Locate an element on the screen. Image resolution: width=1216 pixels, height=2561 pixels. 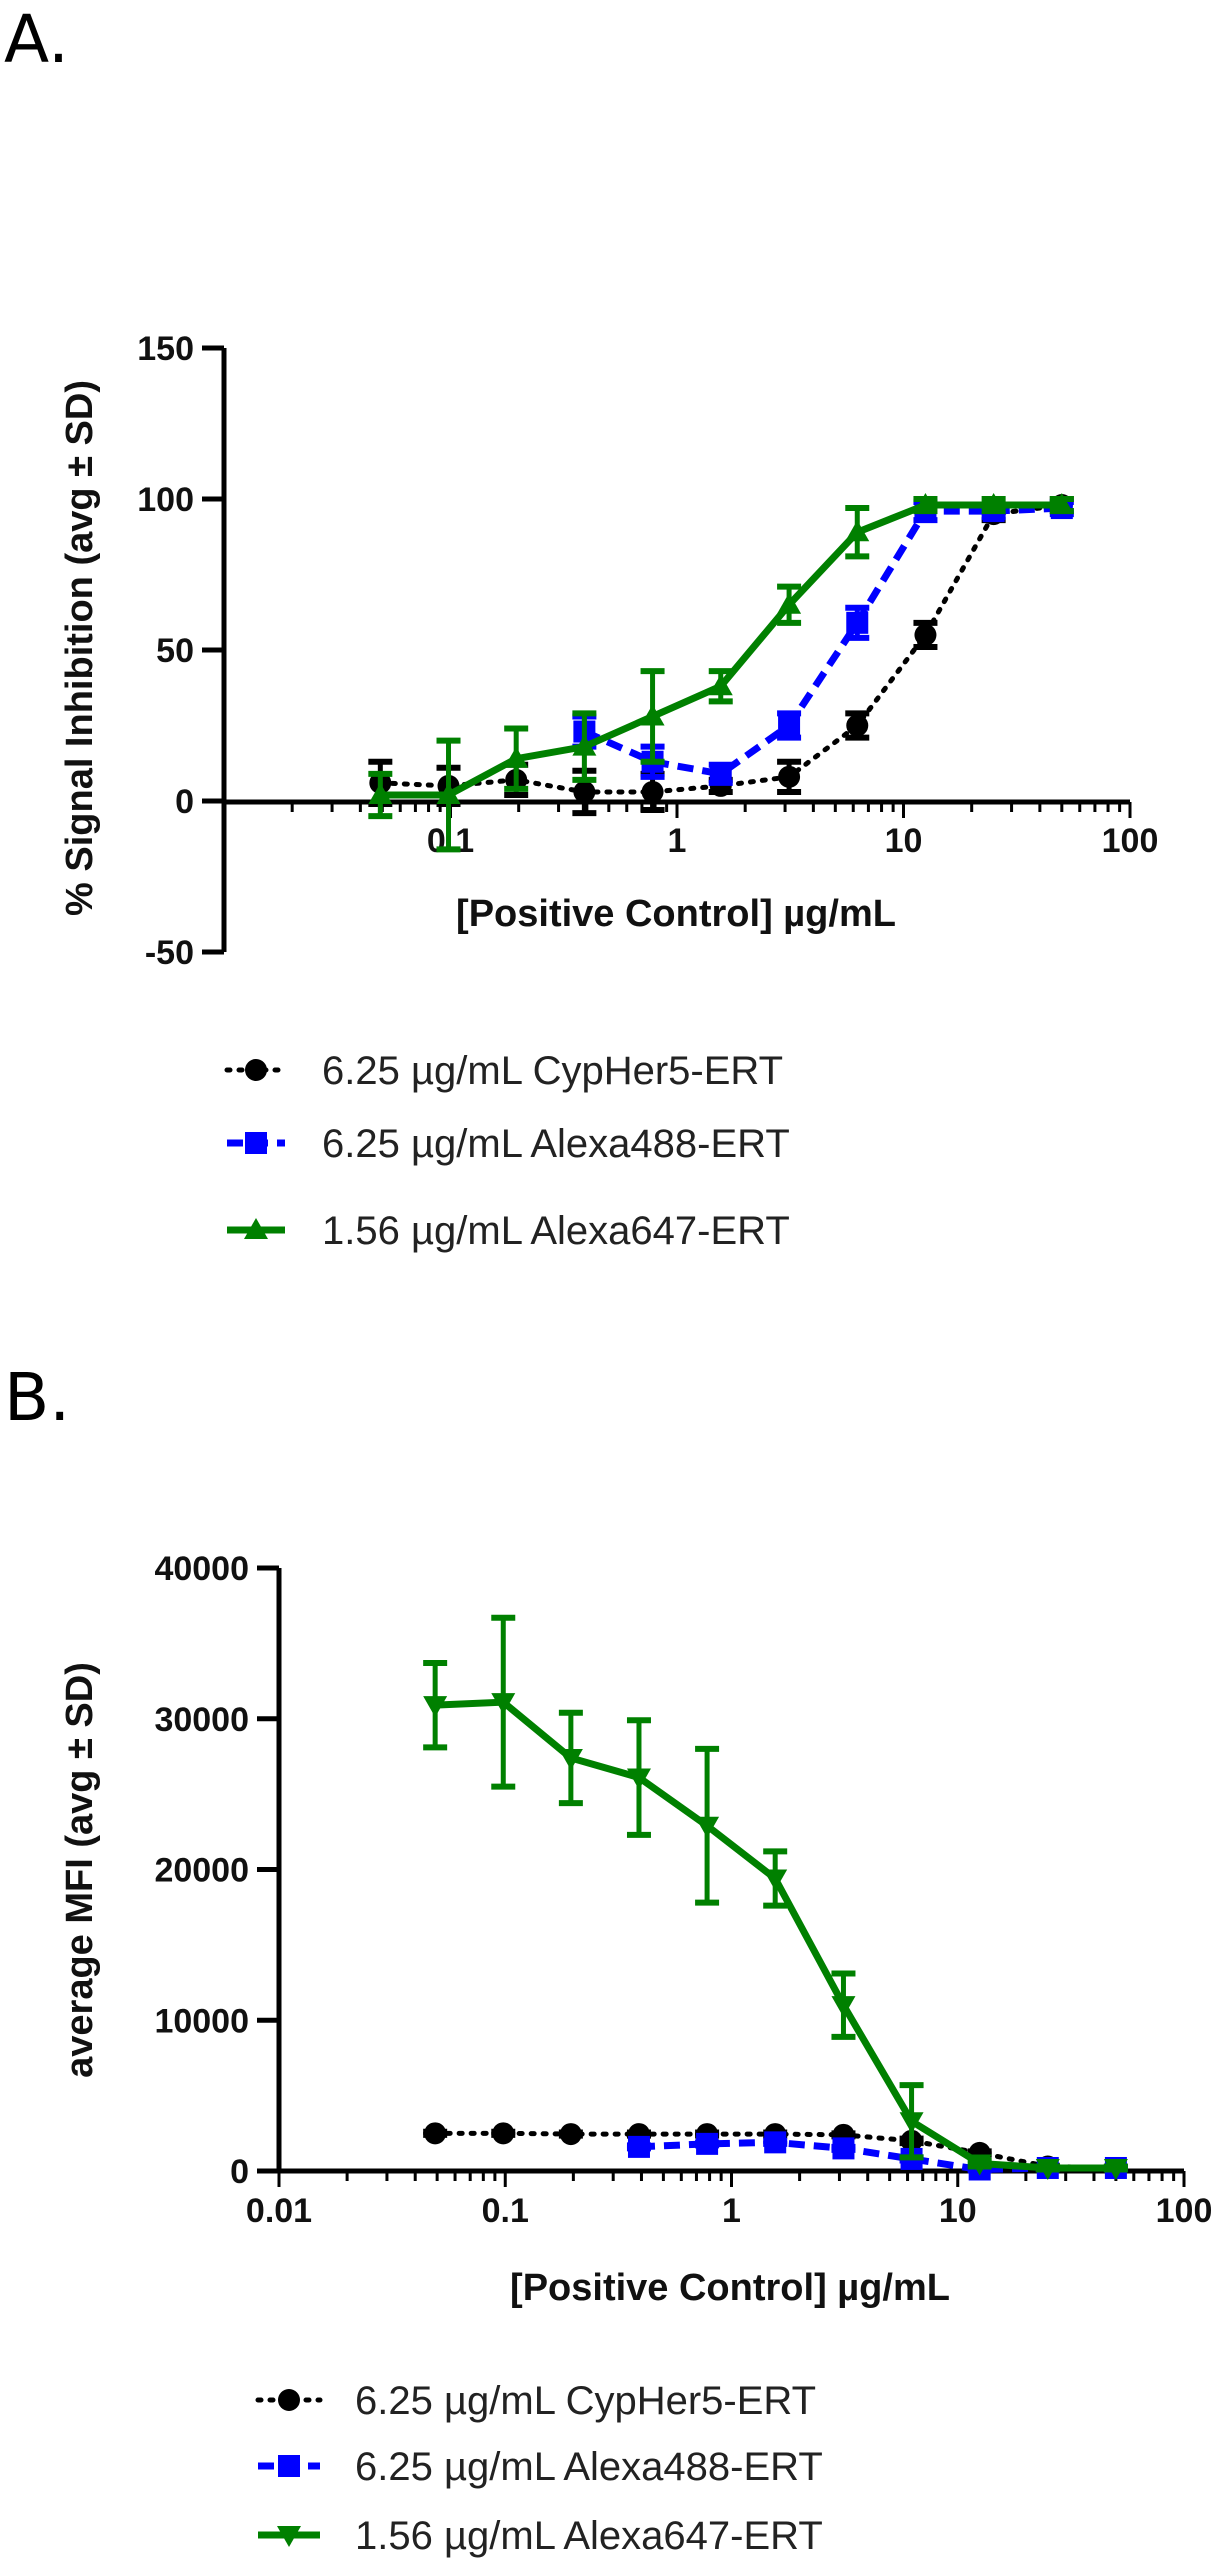
y-tick-label: 40000 is located at coordinates (201, 1569).